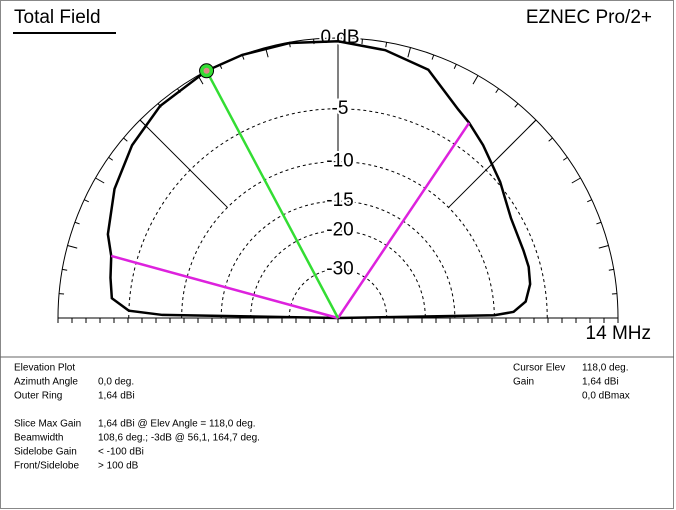  What do you see at coordinates (339, 230) in the screenshot?
I see `ring-label: -20` at bounding box center [339, 230].